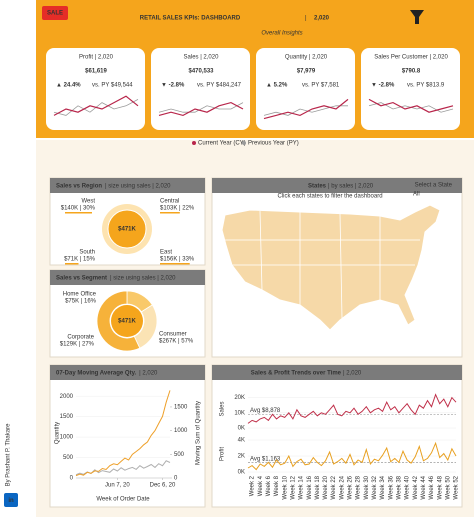 This screenshot has height=517, width=474. Describe the element at coordinates (296, 374) in the screenshot. I see `panel-title: Sales & Profit Trends over Time` at that location.